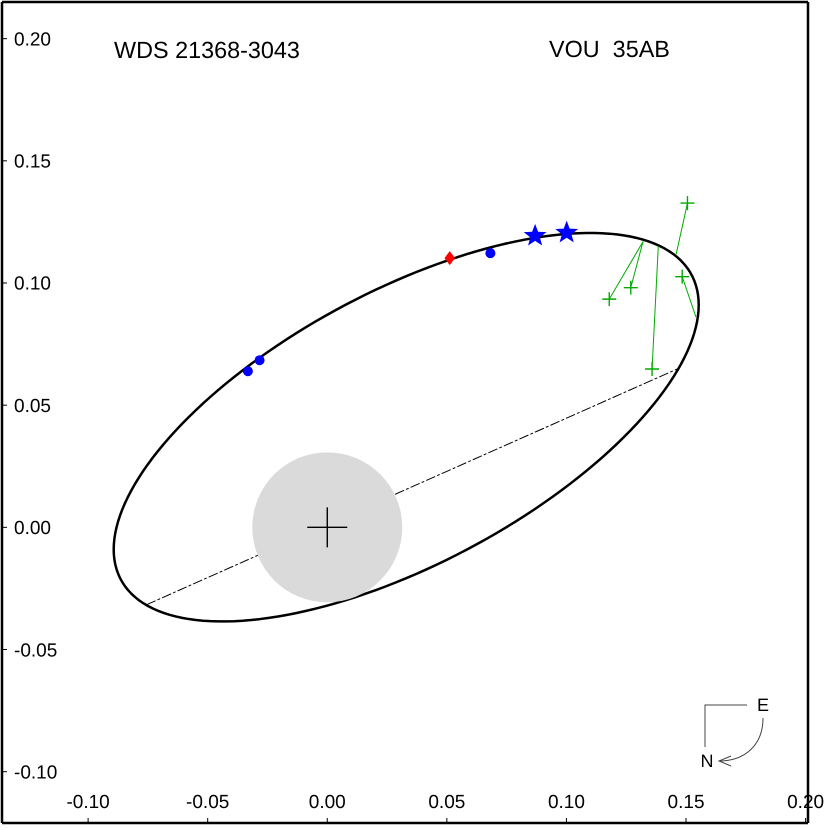 Image resolution: width=830 pixels, height=830 pixels. What do you see at coordinates (566, 802) in the screenshot?
I see `x-tick-label: 0.10` at bounding box center [566, 802].